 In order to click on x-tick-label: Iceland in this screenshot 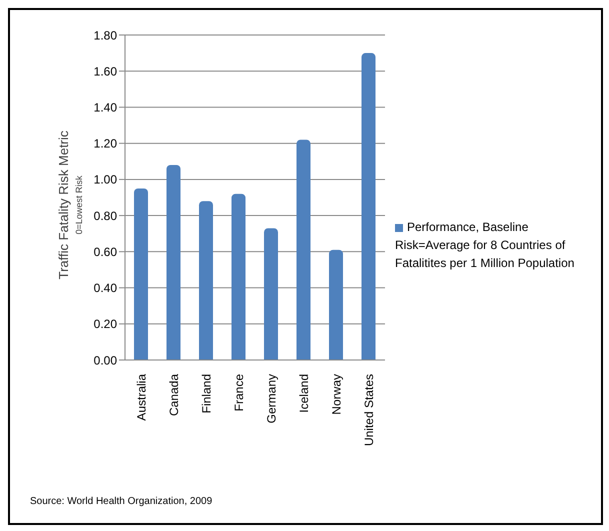, I will do `click(303, 393)`.